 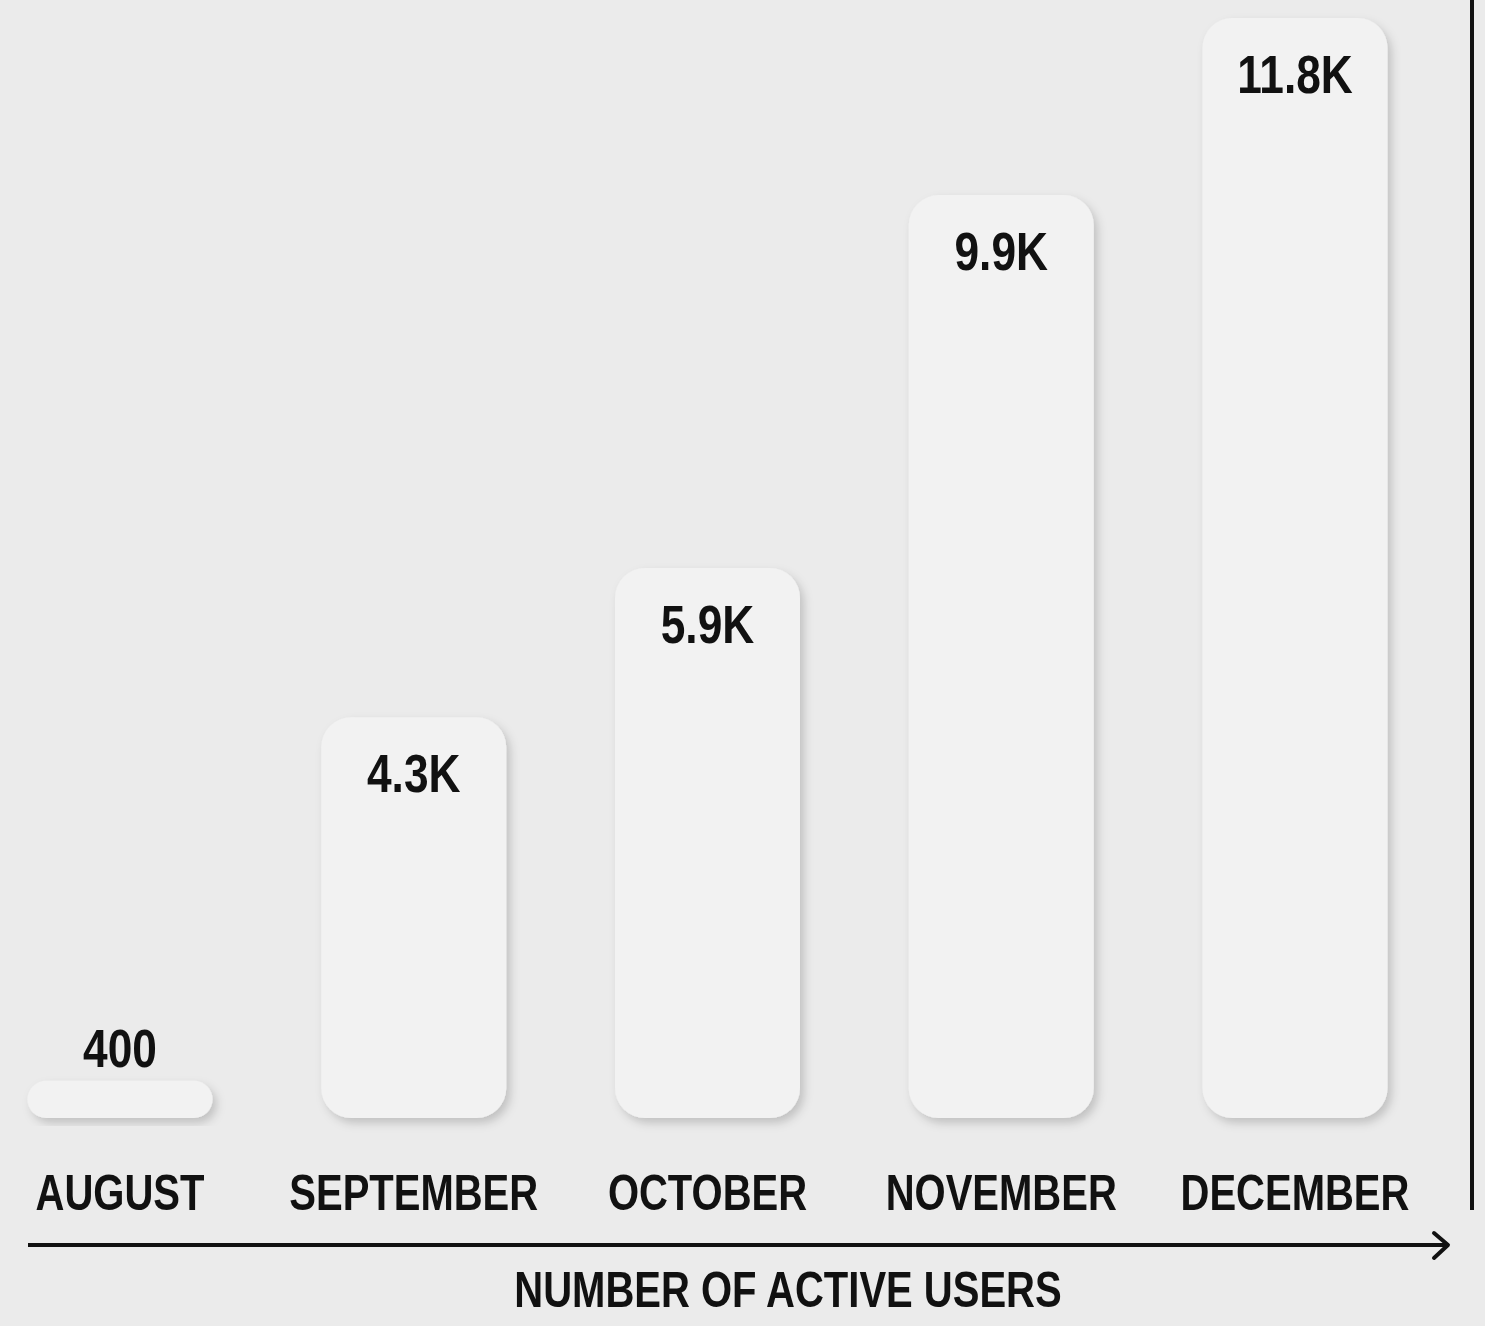 What do you see at coordinates (788, 1290) in the screenshot?
I see `x-axis-title: NUMBER OF ACTIVE USERS` at bounding box center [788, 1290].